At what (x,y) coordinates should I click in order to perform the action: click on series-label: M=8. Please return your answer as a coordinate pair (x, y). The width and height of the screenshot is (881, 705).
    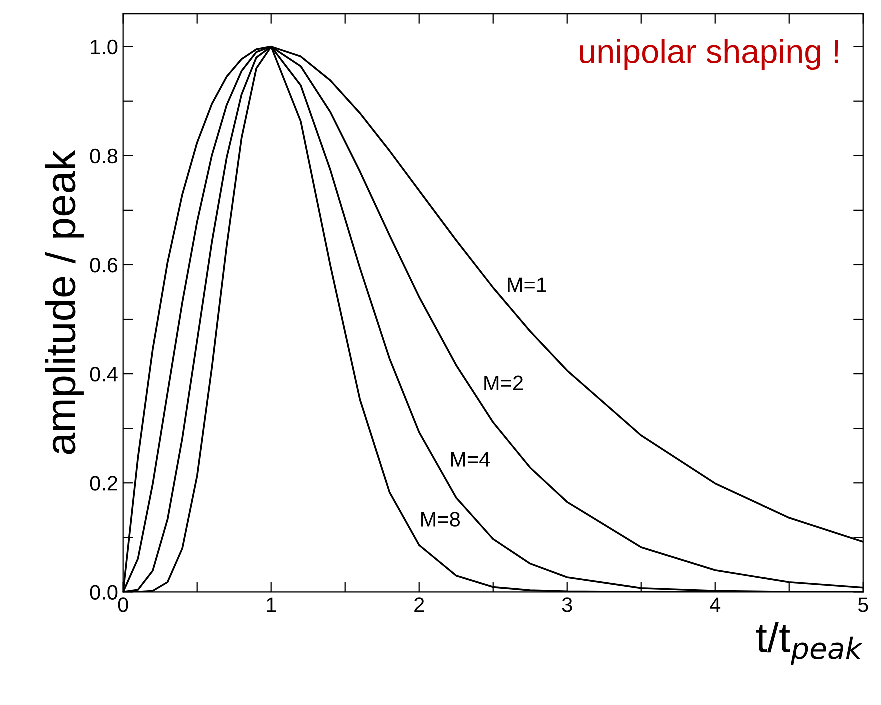
    Looking at the image, I should click on (441, 519).